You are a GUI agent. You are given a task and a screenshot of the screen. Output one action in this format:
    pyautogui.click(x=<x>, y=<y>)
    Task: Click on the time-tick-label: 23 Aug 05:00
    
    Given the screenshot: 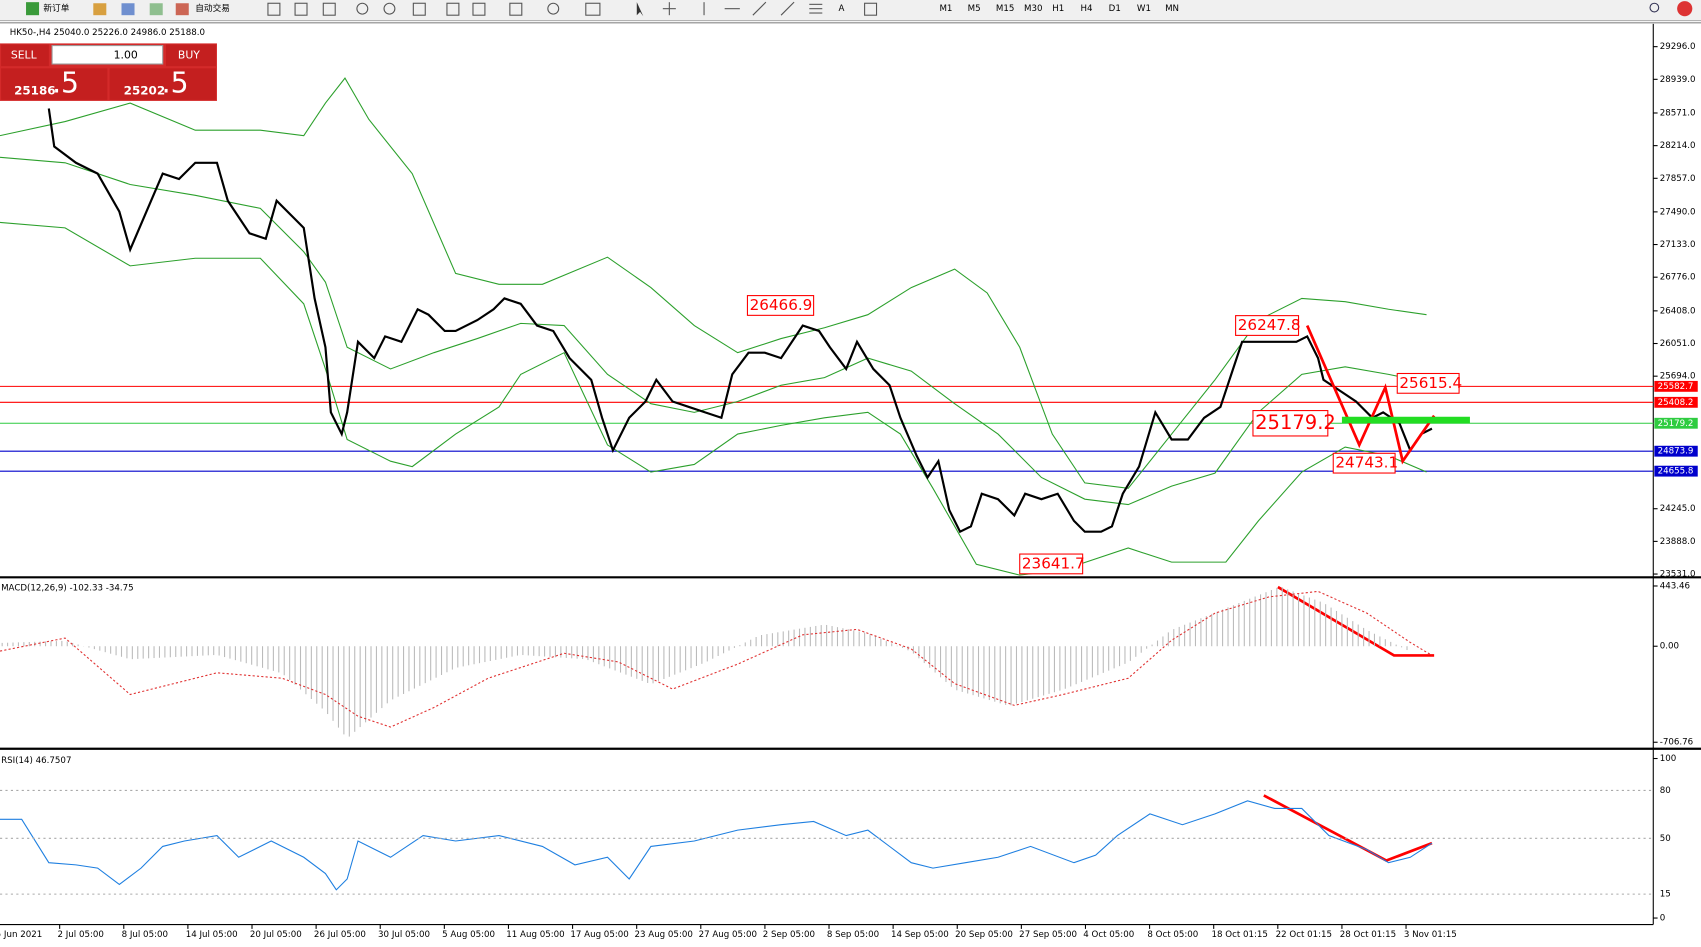 What is the action you would take?
    pyautogui.click(x=664, y=935)
    